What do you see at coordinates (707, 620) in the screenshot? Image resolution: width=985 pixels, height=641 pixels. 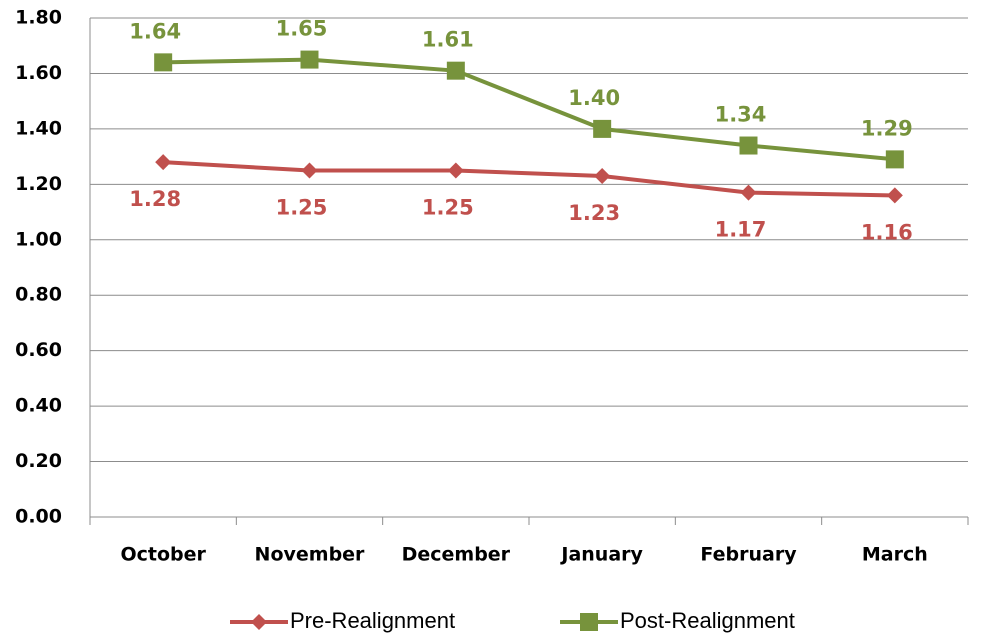 I see `legend-label: Post-Realignment` at bounding box center [707, 620].